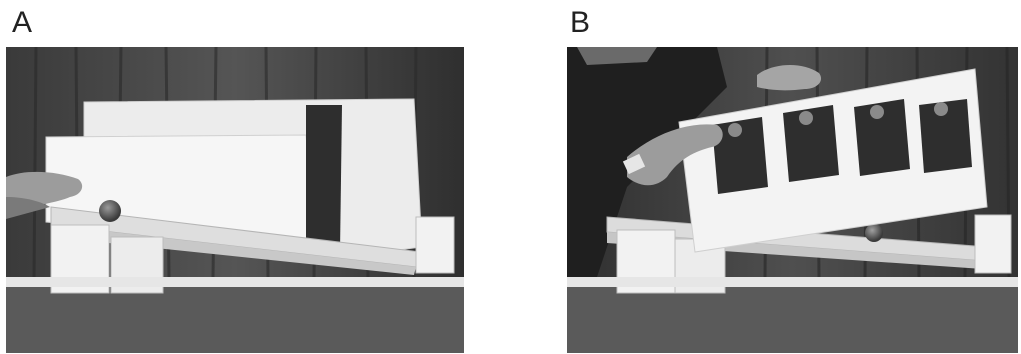 The height and width of the screenshot is (354, 1021). What do you see at coordinates (789, 77) in the screenshot?
I see `hand-top` at bounding box center [789, 77].